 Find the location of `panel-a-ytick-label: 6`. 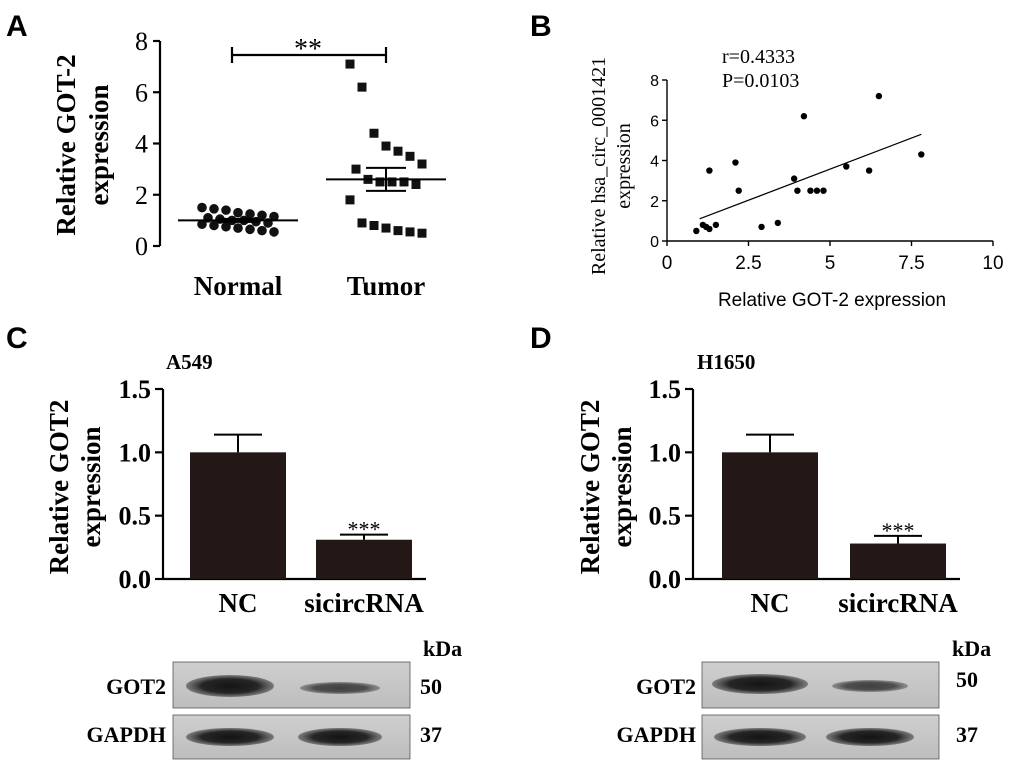

panel-a-ytick-label: 6 is located at coordinates (141, 92).